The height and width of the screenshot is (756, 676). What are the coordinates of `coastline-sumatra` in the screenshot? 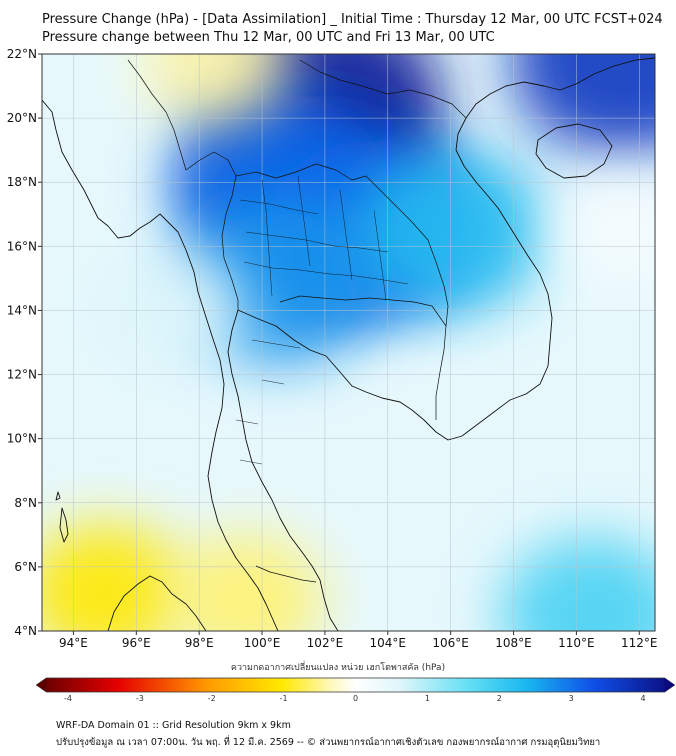 It's located at (157, 603).